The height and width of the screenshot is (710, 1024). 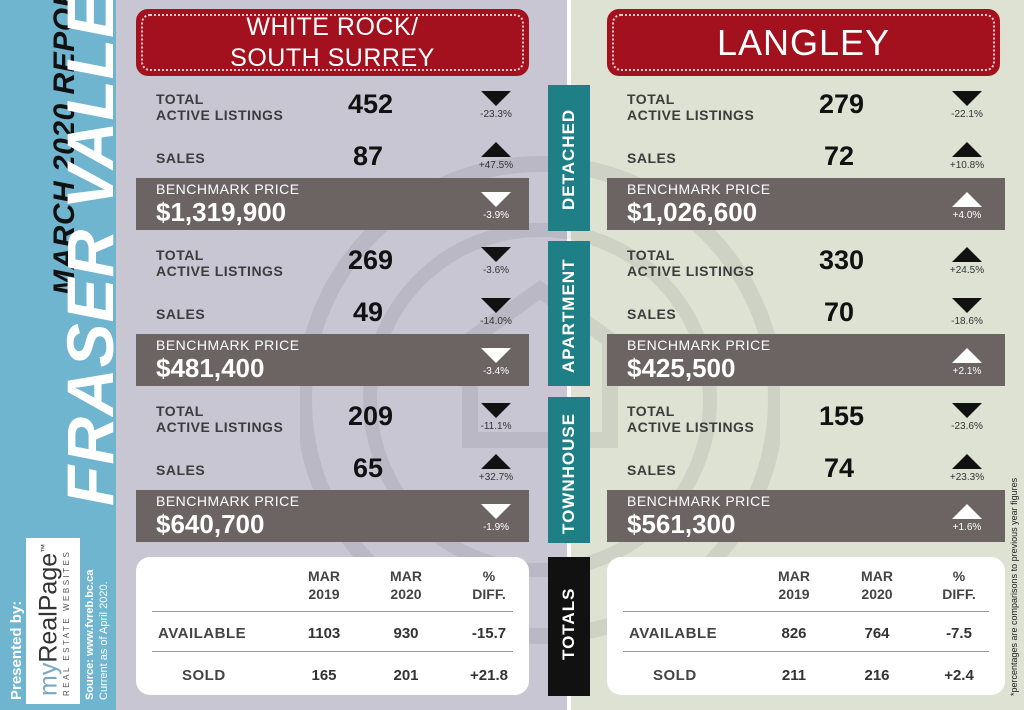 What do you see at coordinates (496, 371) in the screenshot?
I see `pct-benchmark-price: -3.4%` at bounding box center [496, 371].